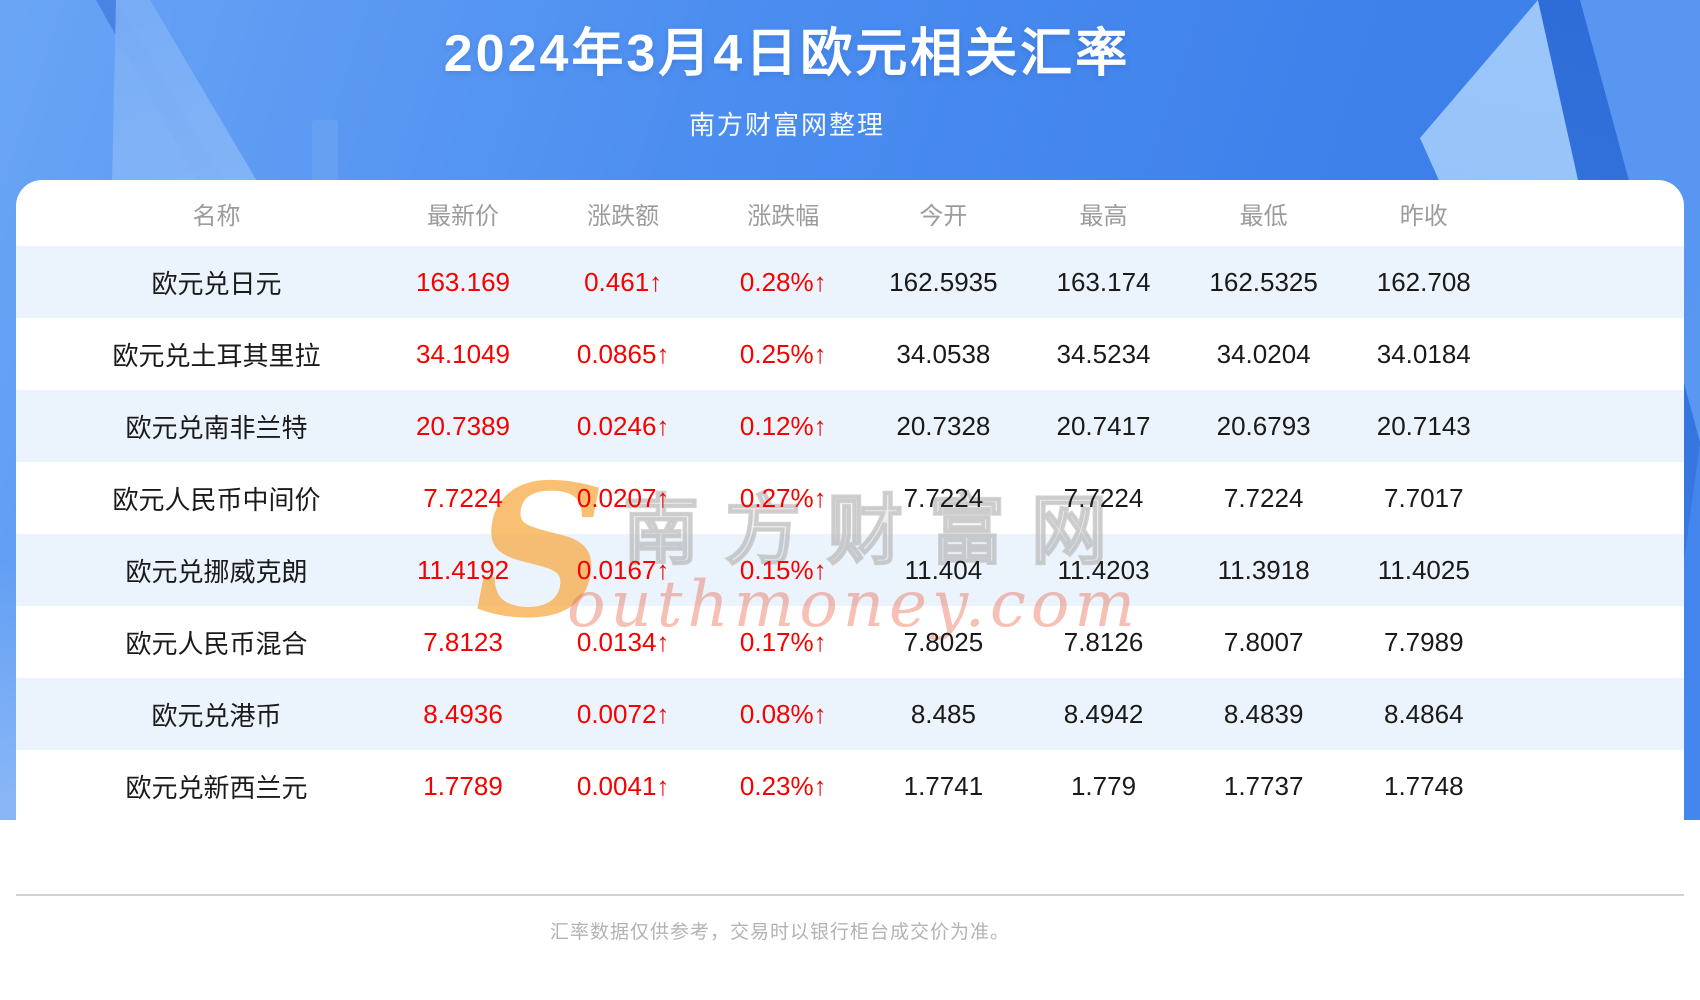 The image size is (1700, 1000). I want to click on cell-latest-price: 7.7224, so click(463, 497).